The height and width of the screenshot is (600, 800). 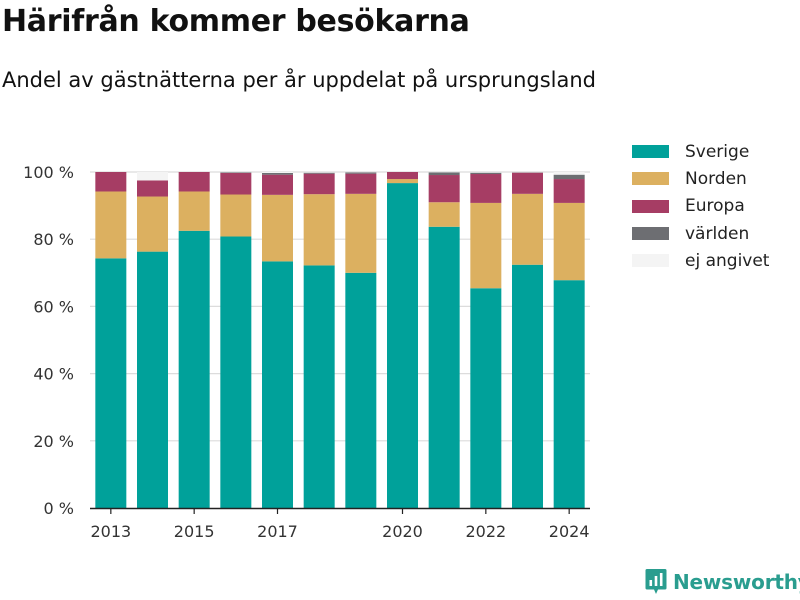 What do you see at coordinates (717, 233) in the screenshot?
I see `legend-label: världen` at bounding box center [717, 233].